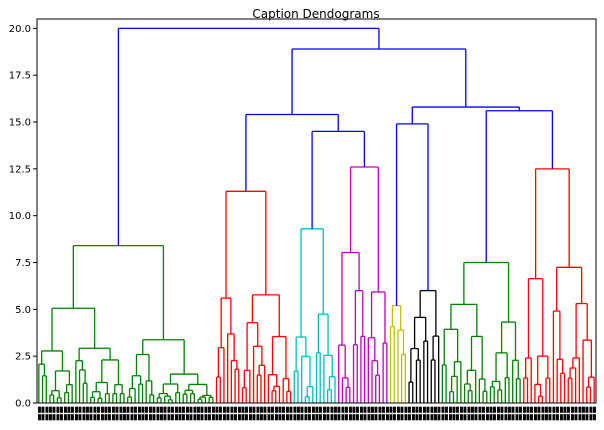 The height and width of the screenshot is (430, 604). What do you see at coordinates (23, 357) in the screenshot?
I see `y-tick-label: 2.5` at bounding box center [23, 357].